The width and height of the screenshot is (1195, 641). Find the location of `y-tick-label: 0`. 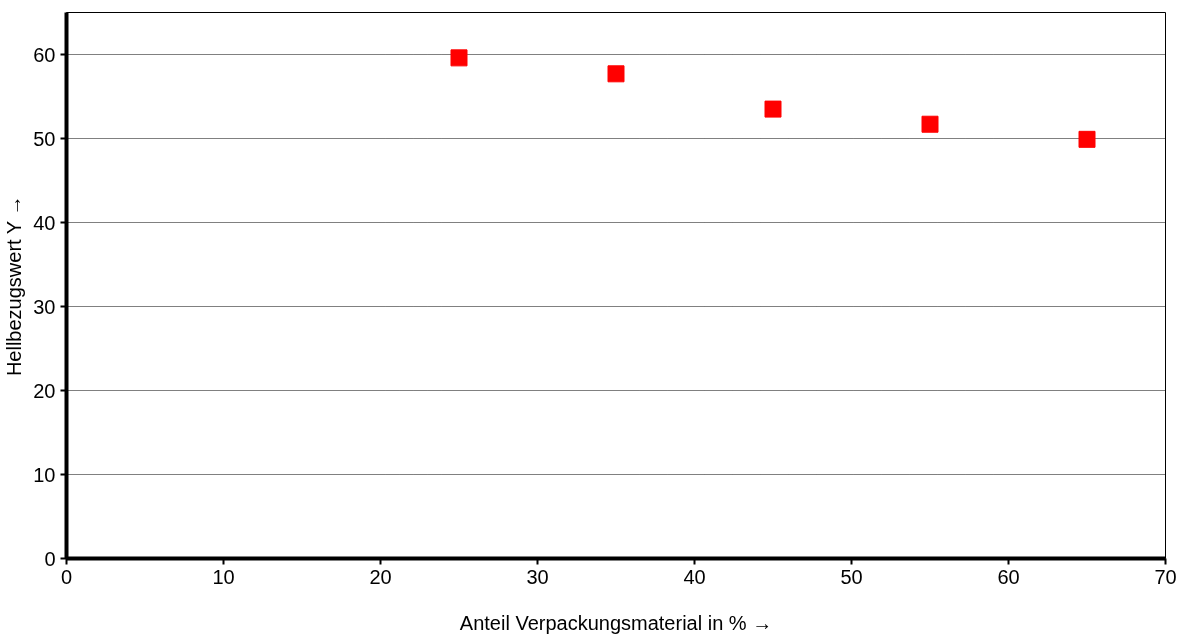

y-tick-label: 0 is located at coordinates (50, 558).